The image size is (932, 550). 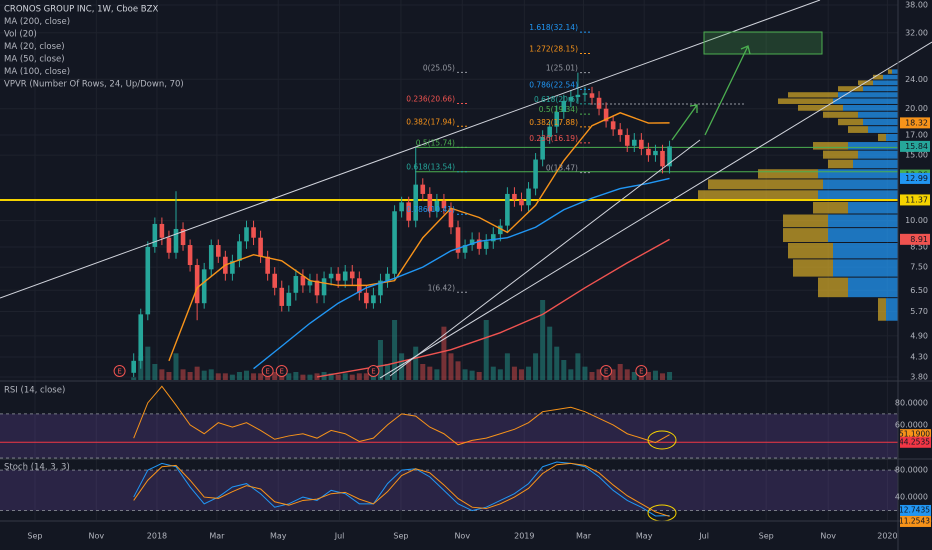 I want to click on stoch-tag-label: 12.7435, so click(x=914, y=509).